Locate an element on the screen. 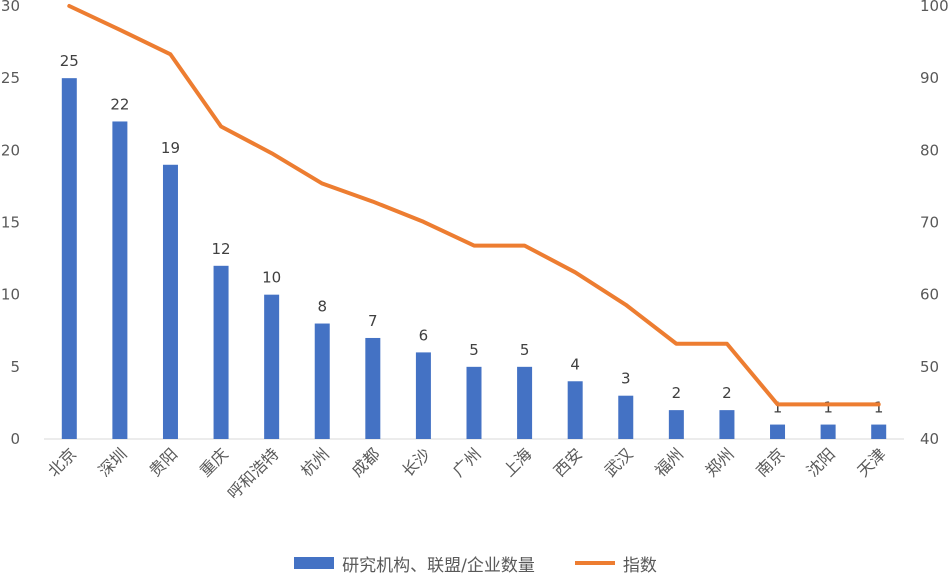 The width and height of the screenshot is (951, 576). right-y-tick-label: 40 is located at coordinates (929, 439).